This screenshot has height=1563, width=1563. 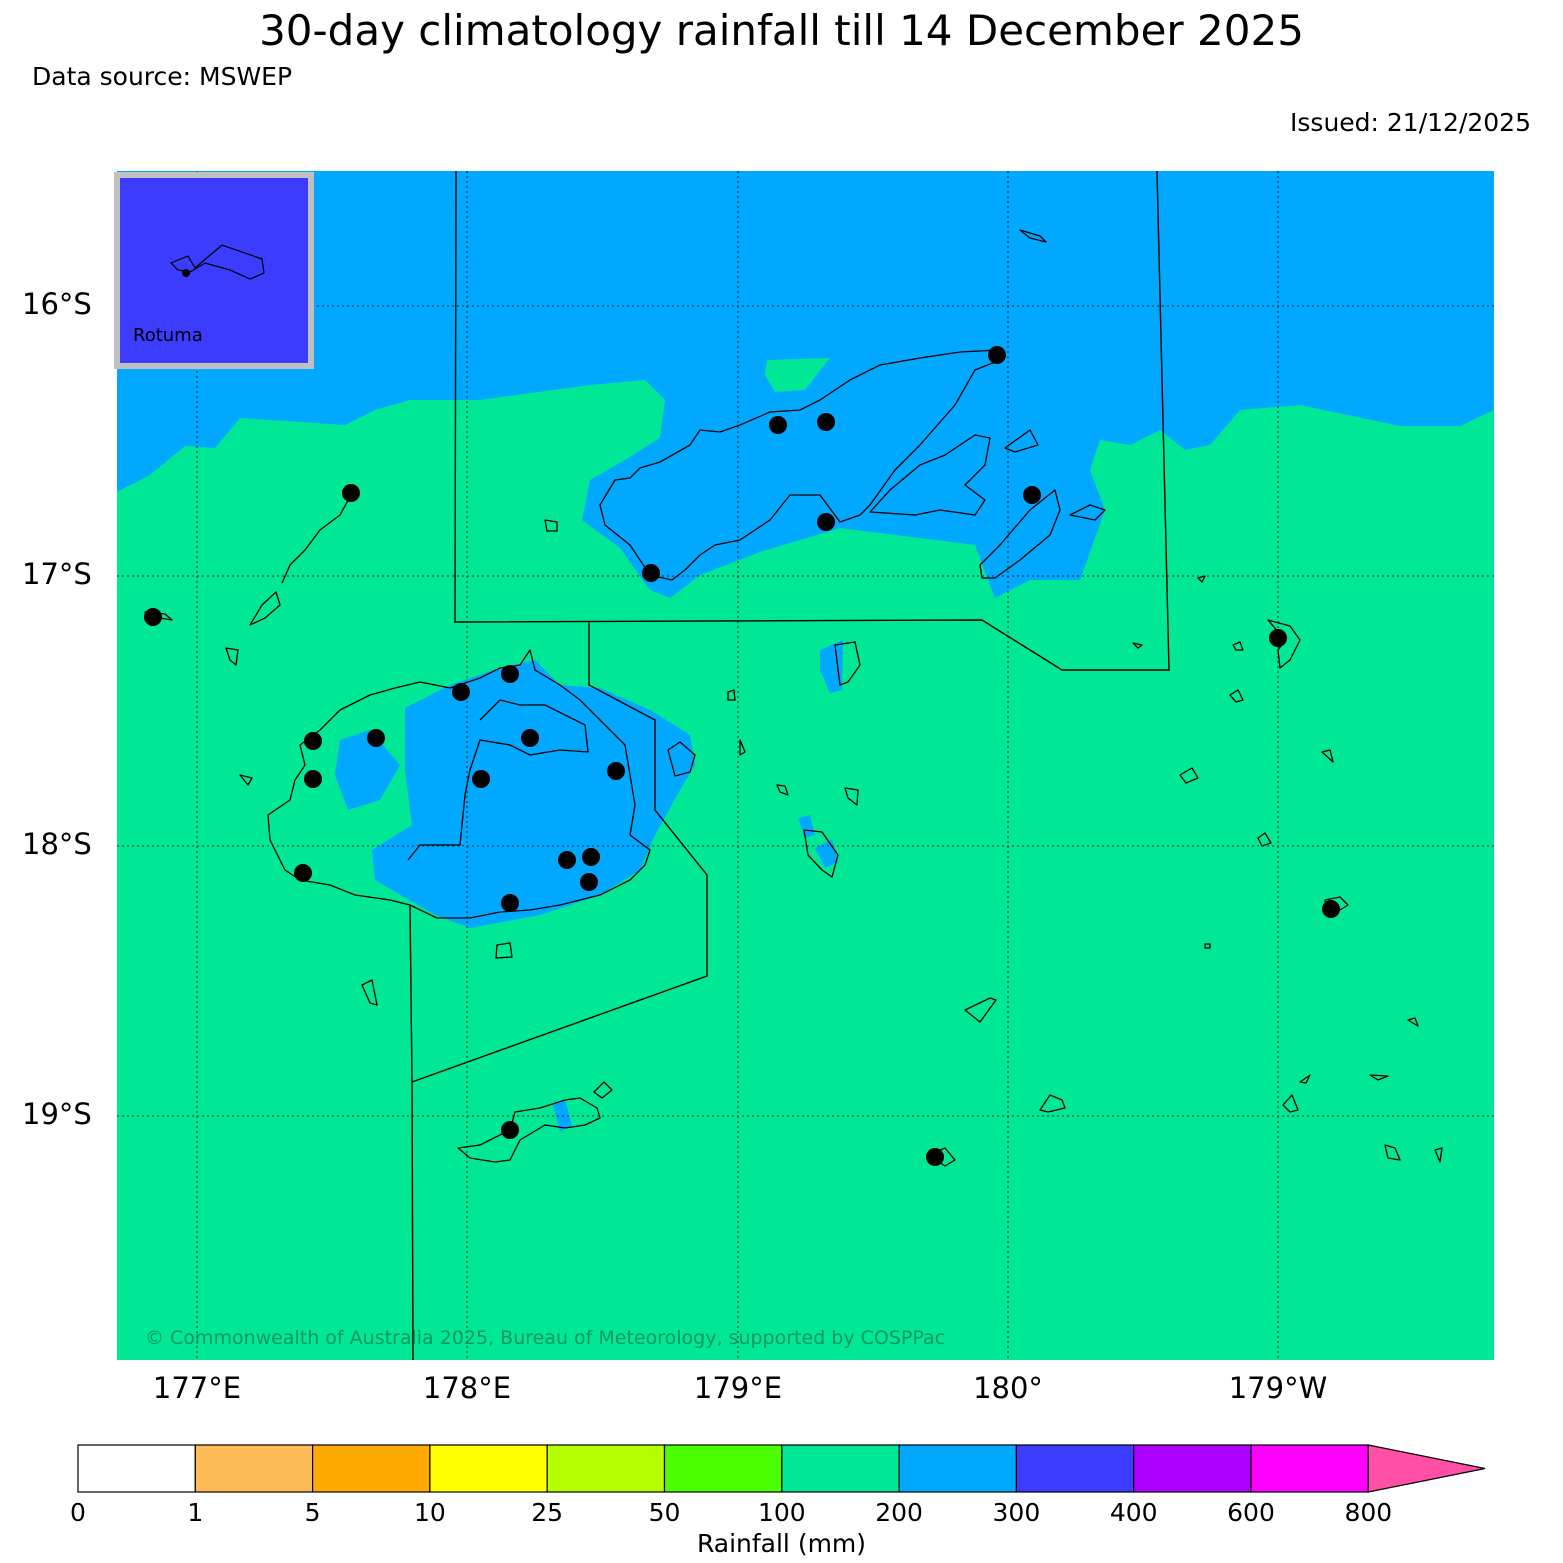 What do you see at coordinates (1016, 1512) in the screenshot?
I see `colorbar-tick-label: 300` at bounding box center [1016, 1512].